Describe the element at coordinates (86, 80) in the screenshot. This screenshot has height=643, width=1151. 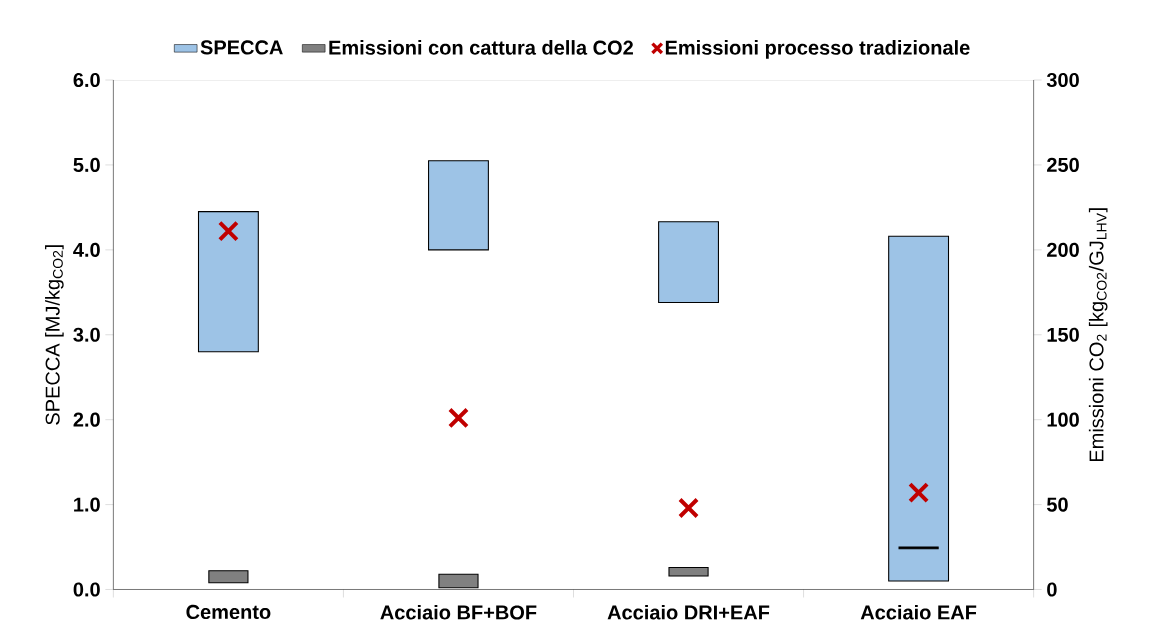
I see `y-tick-label: 6.0` at that location.